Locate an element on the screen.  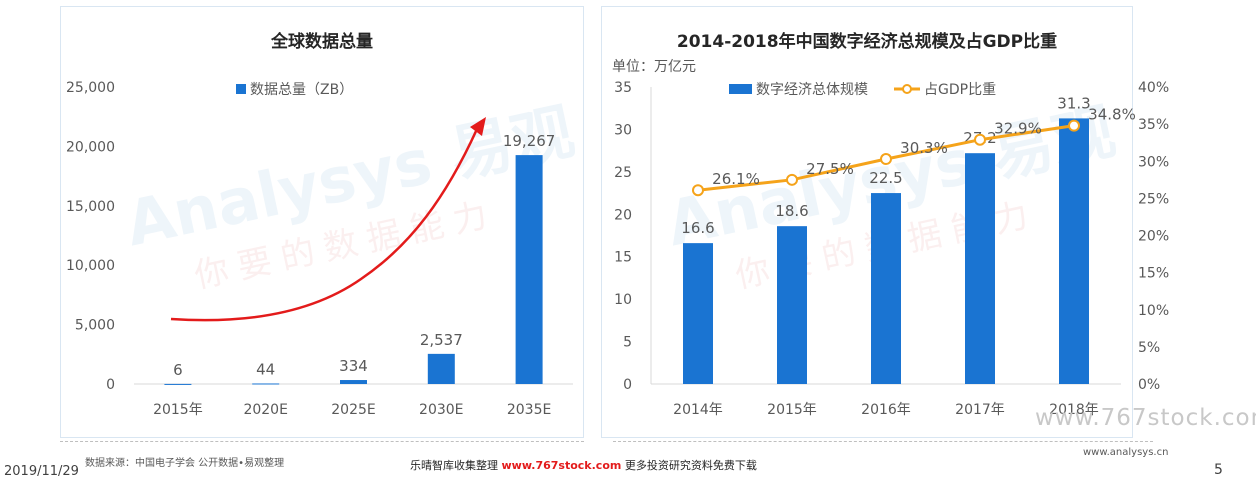
y-tick-label: 15,000 is located at coordinates (90, 207).